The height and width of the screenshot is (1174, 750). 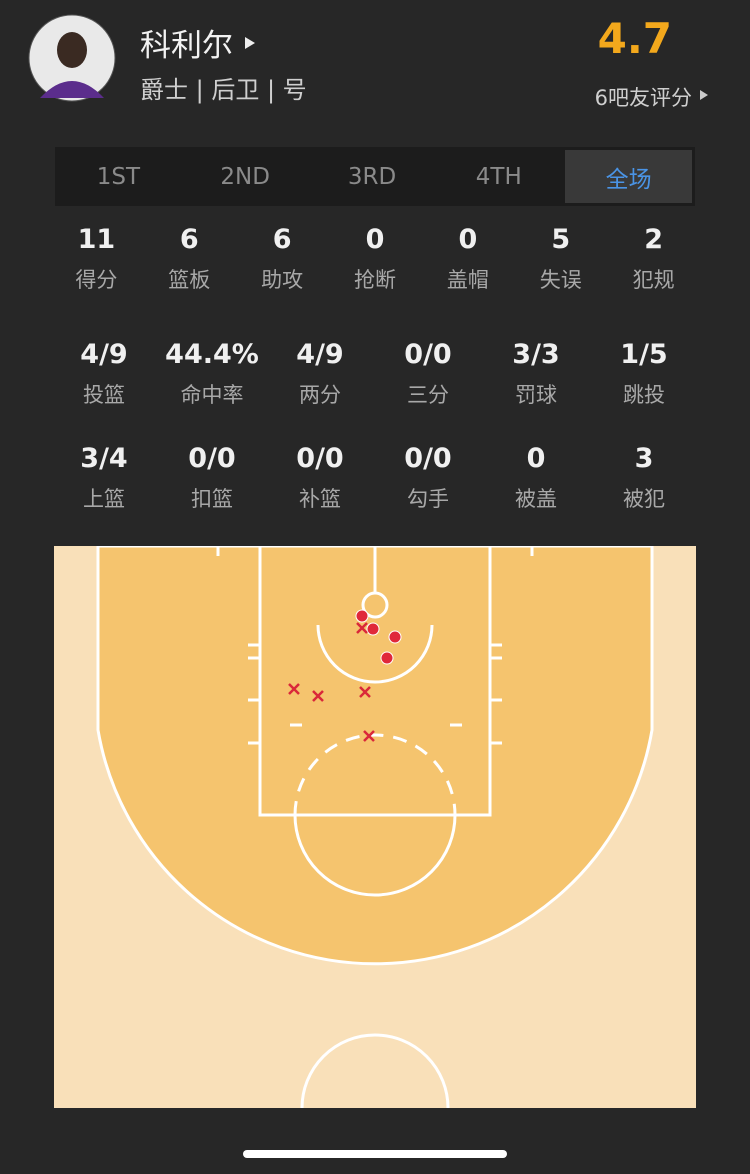 What do you see at coordinates (560, 280) in the screenshot?
I see `stat-label: 失误` at bounding box center [560, 280].